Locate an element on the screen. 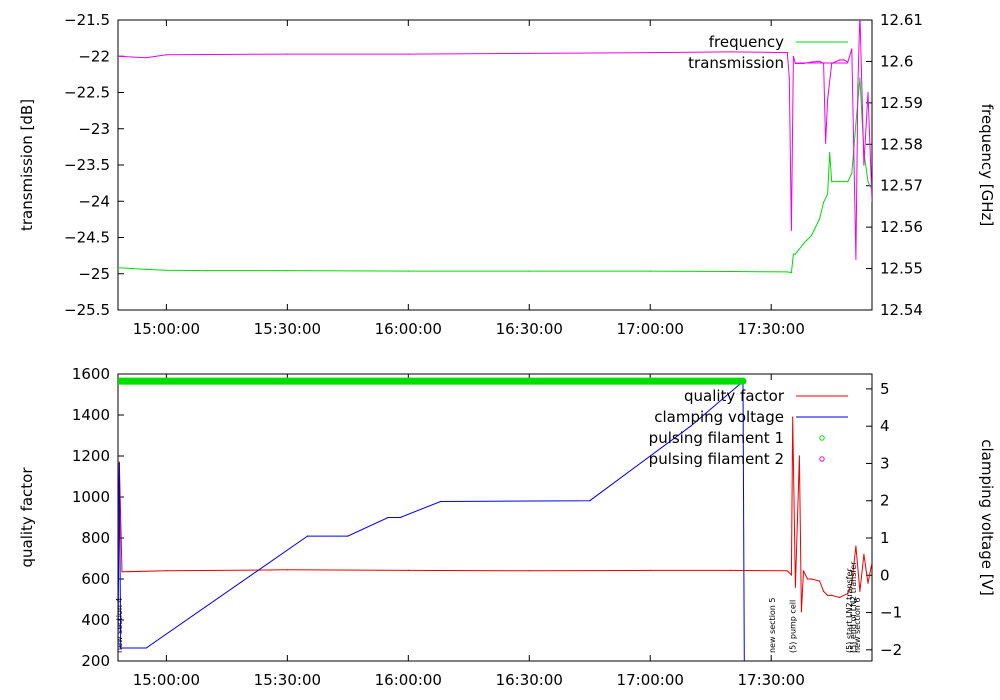  legend-label: clamping voltage is located at coordinates (719, 417).